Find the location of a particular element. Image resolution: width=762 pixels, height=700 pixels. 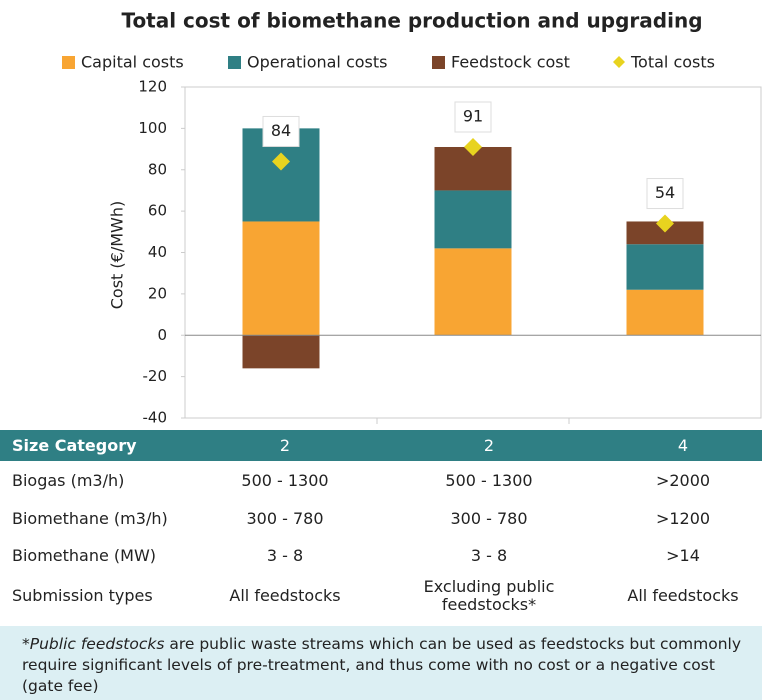

row-label: Biomethane (m3/h) is located at coordinates (90, 518).